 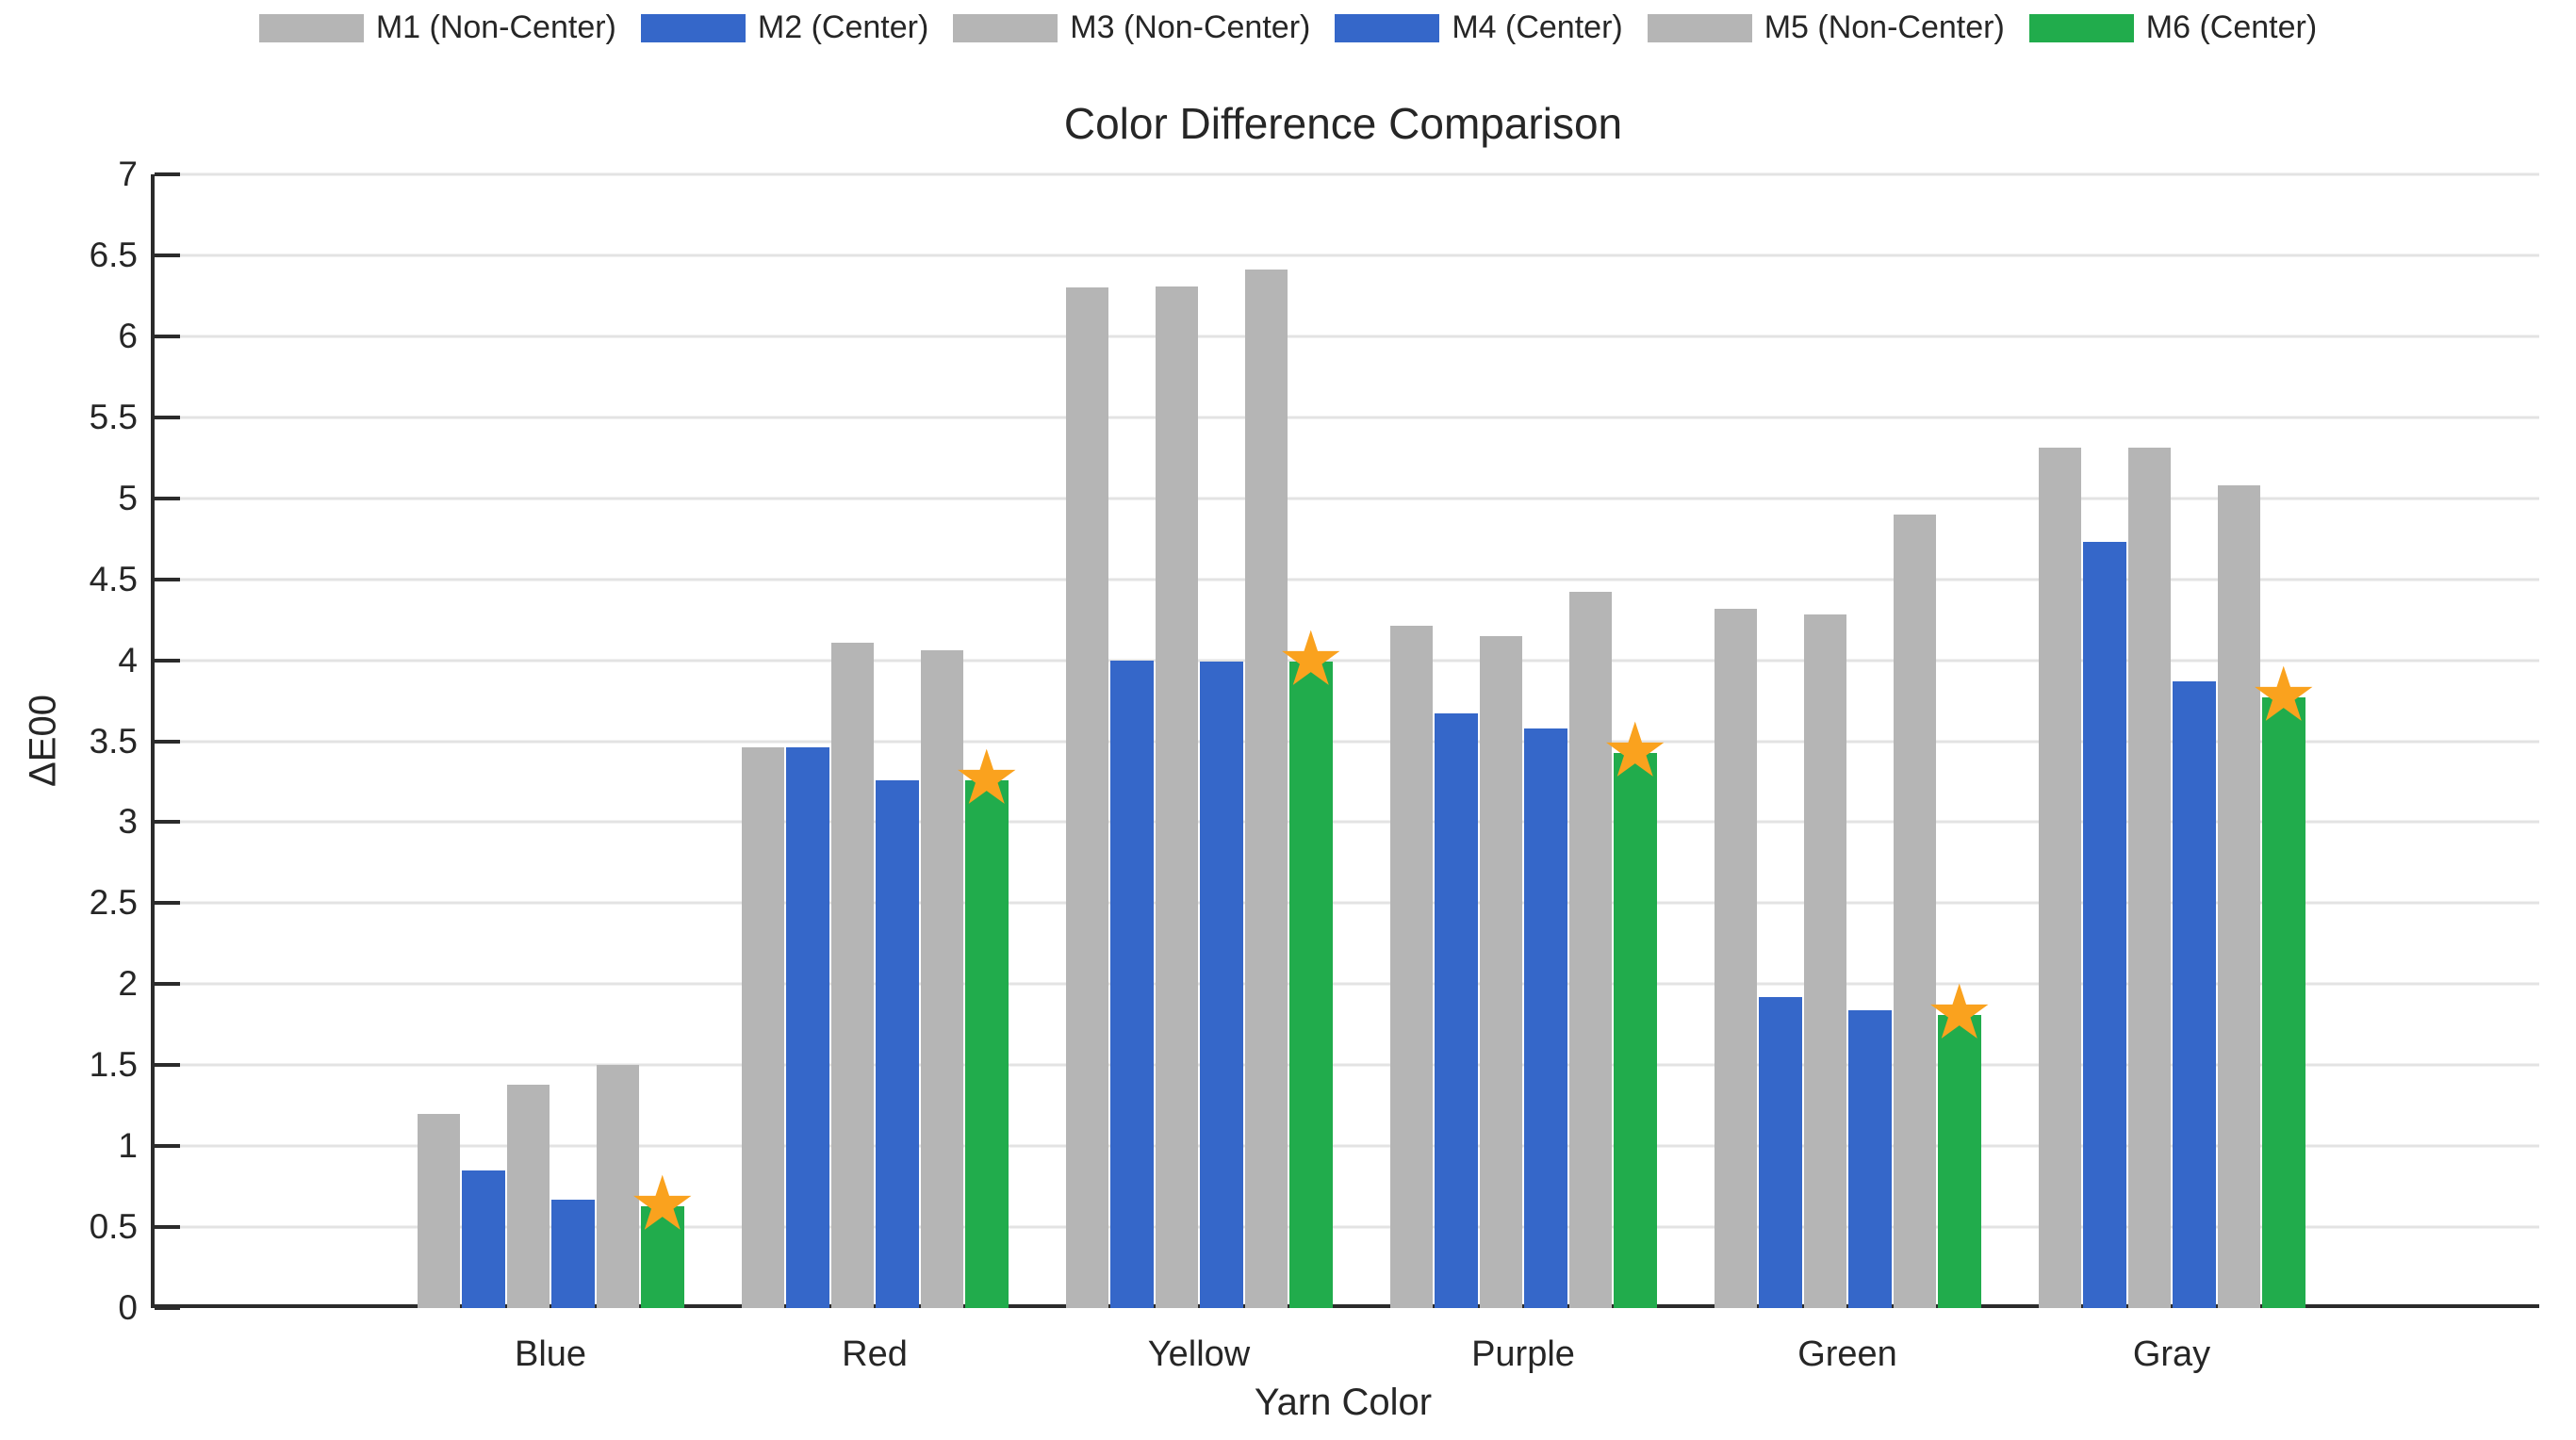 What do you see at coordinates (1537, 27) in the screenshot?
I see `legend-label-m4: M4 (Center)` at bounding box center [1537, 27].